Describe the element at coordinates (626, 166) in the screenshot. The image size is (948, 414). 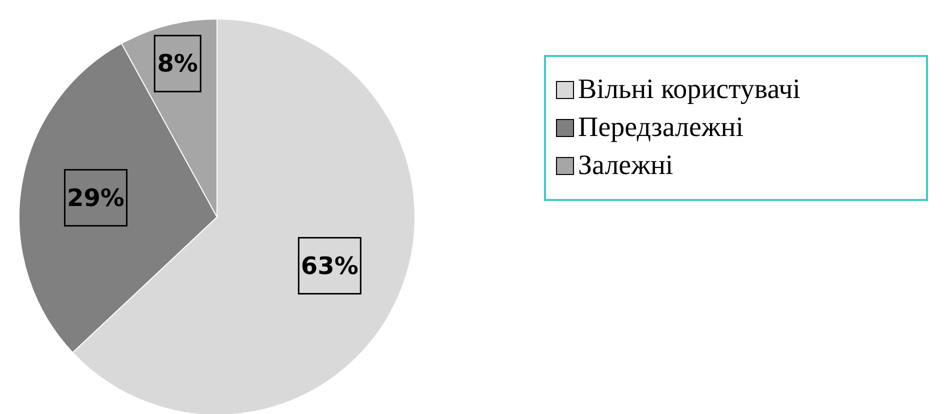
I see `legend-label: Залежні` at that location.